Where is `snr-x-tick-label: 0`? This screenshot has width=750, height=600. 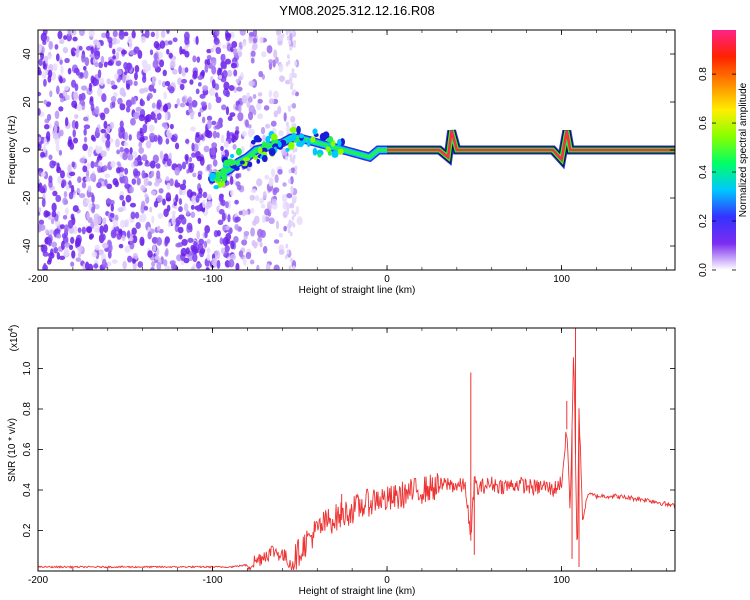
snr-x-tick-label: 0 is located at coordinates (387, 580).